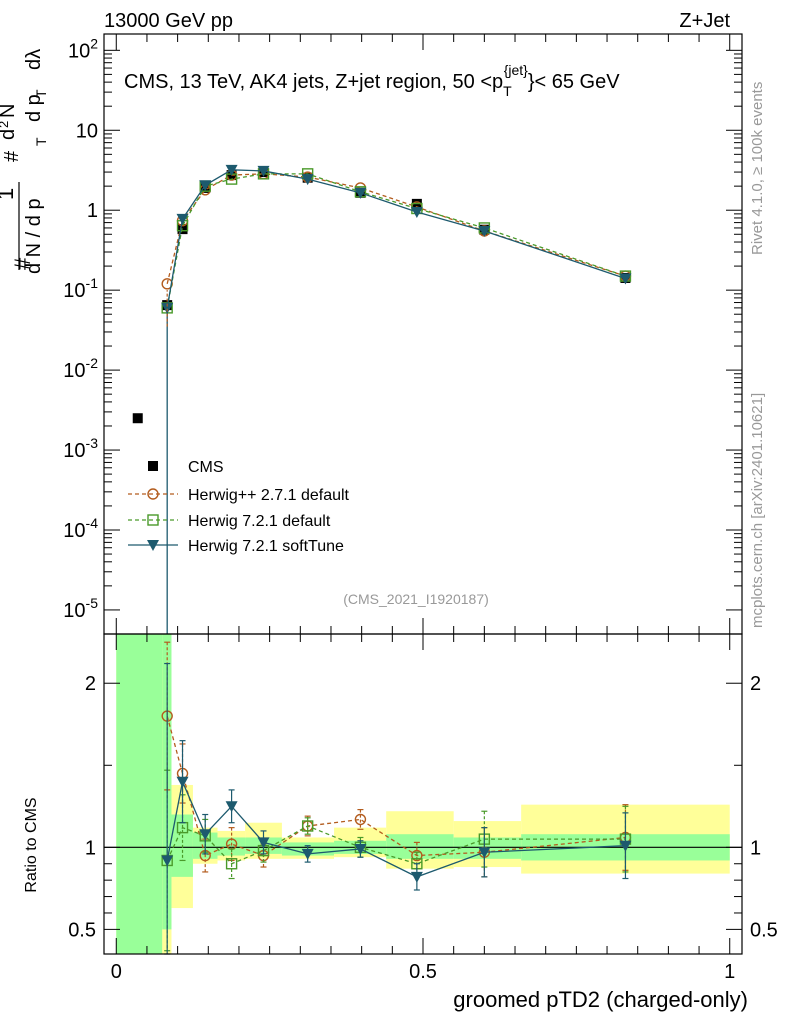 The height and width of the screenshot is (1024, 786). Describe the element at coordinates (168, 21) in the screenshot. I see `header-energy: 13000 GeV pp` at that location.